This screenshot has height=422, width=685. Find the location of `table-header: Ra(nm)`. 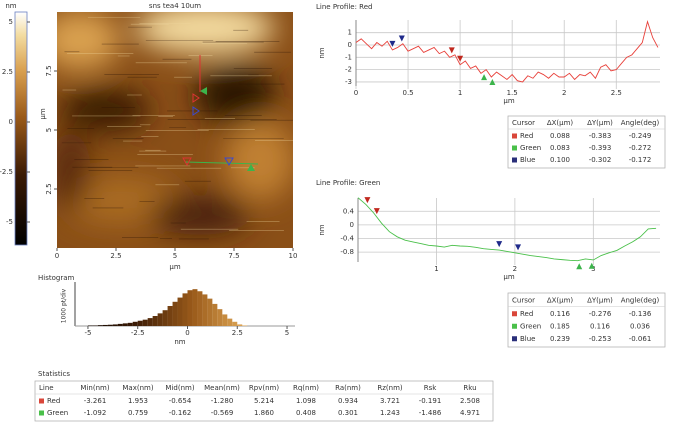

table-header: Ra(nm) is located at coordinates (348, 388).